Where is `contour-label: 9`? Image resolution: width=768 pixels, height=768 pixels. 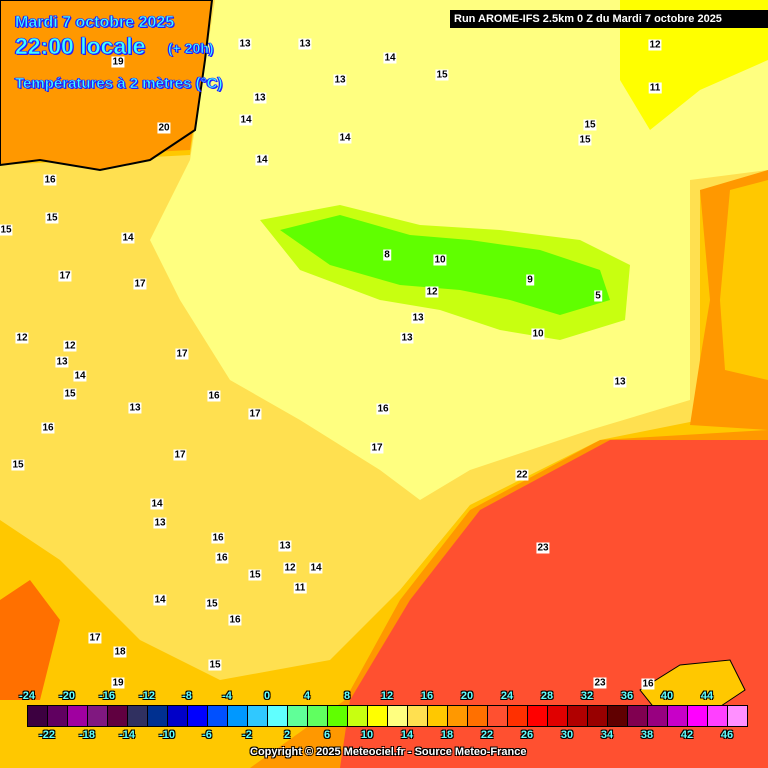
contour-label: 9 is located at coordinates (530, 280).